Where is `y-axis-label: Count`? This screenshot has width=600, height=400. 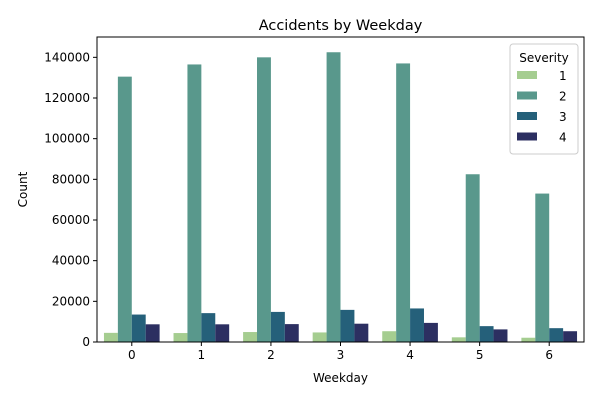 y-axis-label: Count is located at coordinates (23, 189).